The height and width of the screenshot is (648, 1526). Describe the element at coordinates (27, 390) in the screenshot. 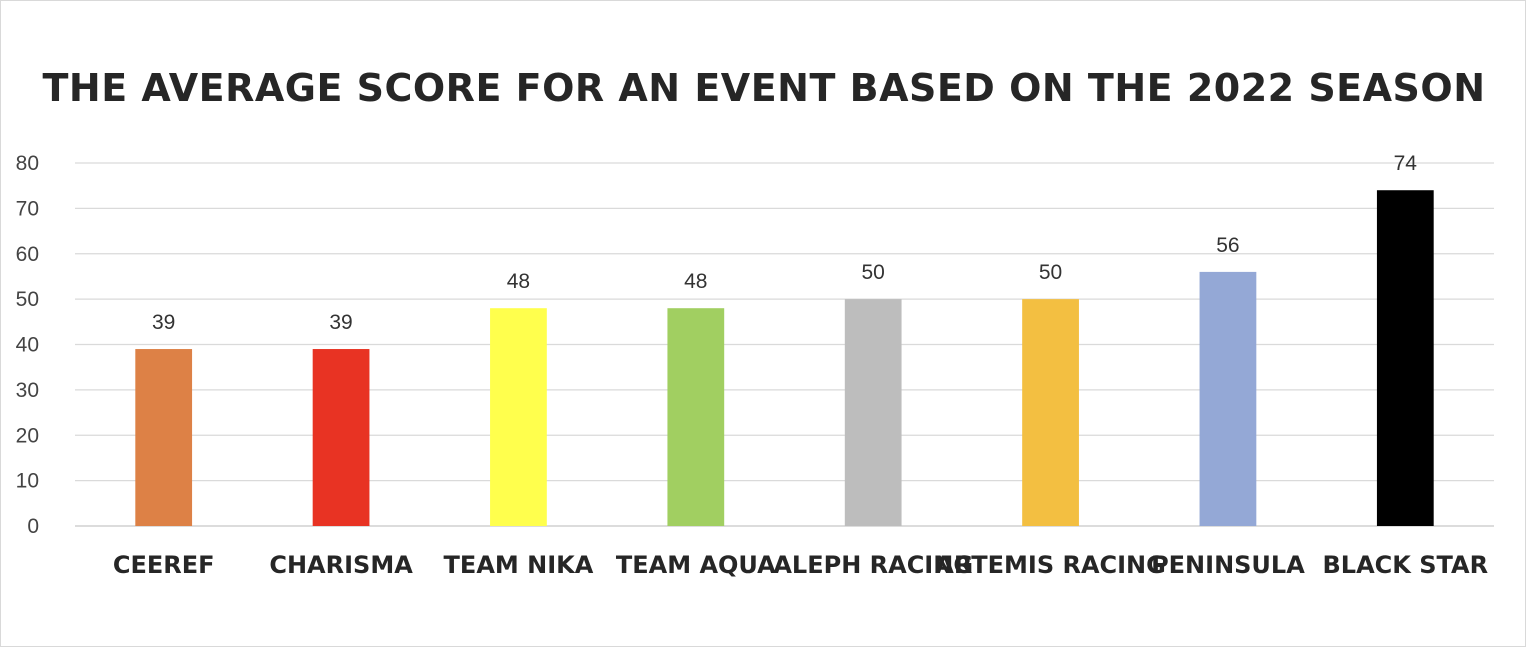

I see `y-tick-label: 30` at that location.